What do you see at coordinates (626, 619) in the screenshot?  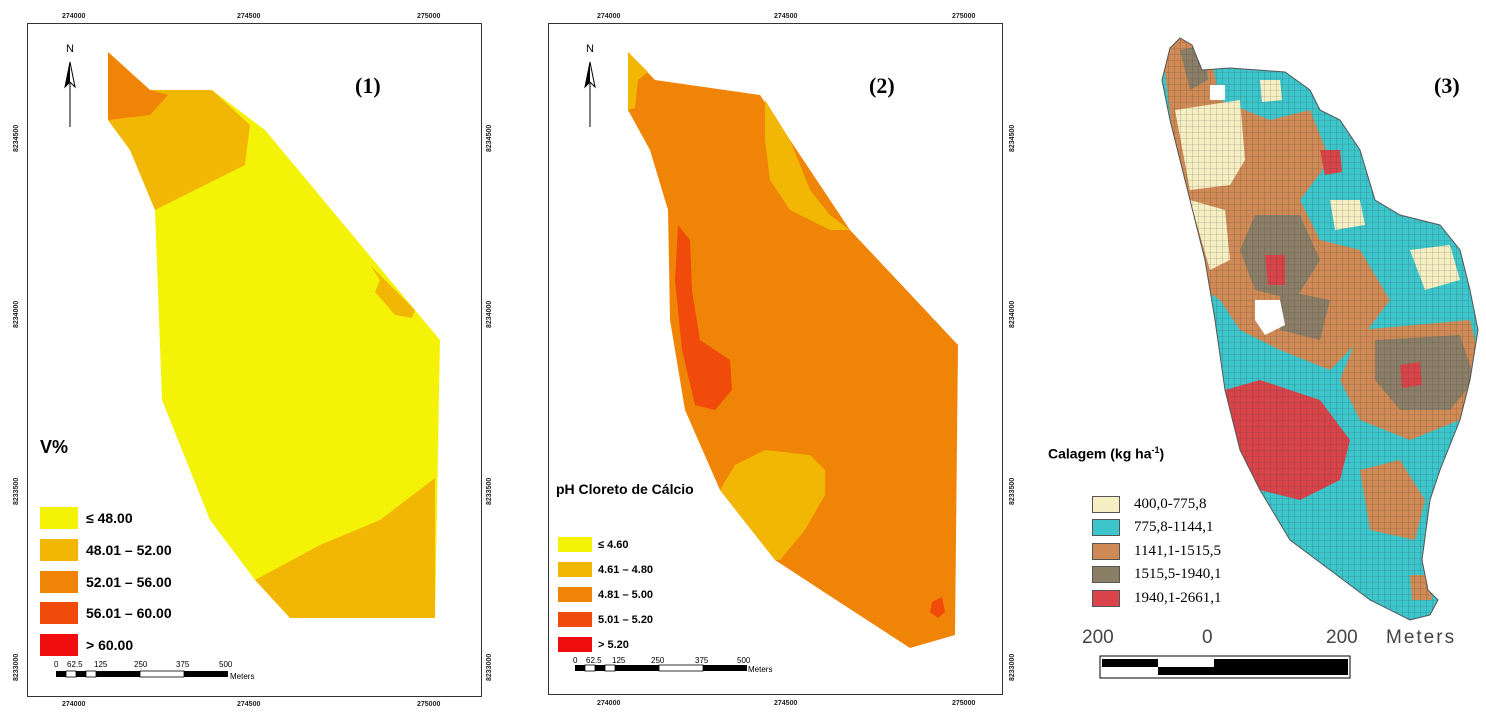 I see `legend-label: 5.01 – 5.20` at bounding box center [626, 619].